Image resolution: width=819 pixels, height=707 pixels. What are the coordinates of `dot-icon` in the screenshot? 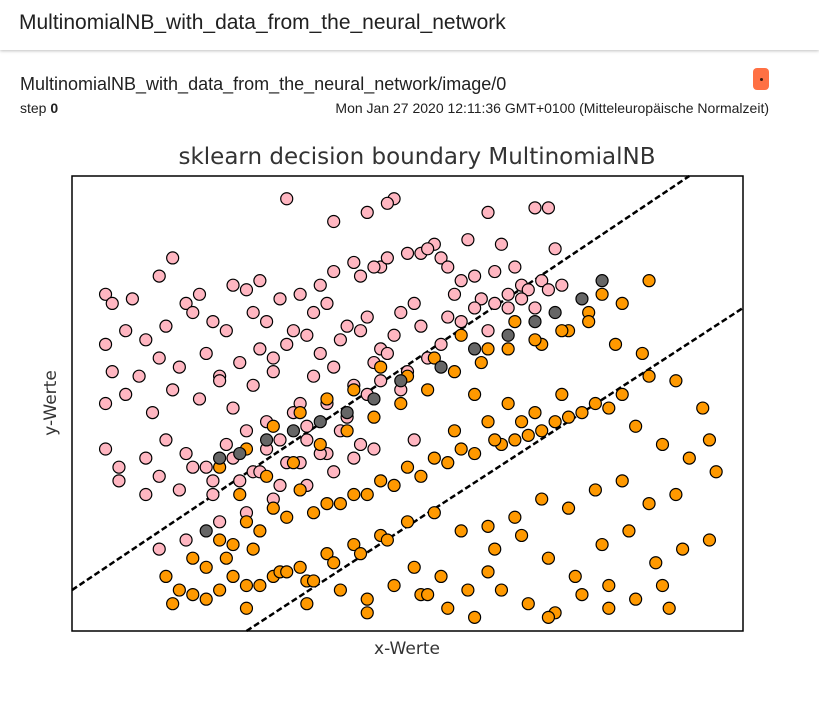 It's located at (761, 79).